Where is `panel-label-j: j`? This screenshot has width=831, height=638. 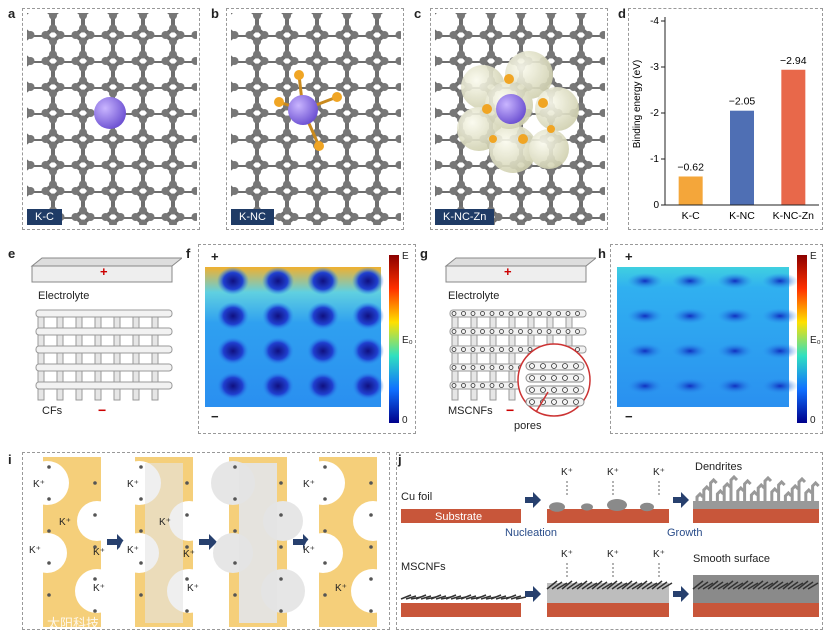
panel-label-j: j is located at coordinates (400, 459).